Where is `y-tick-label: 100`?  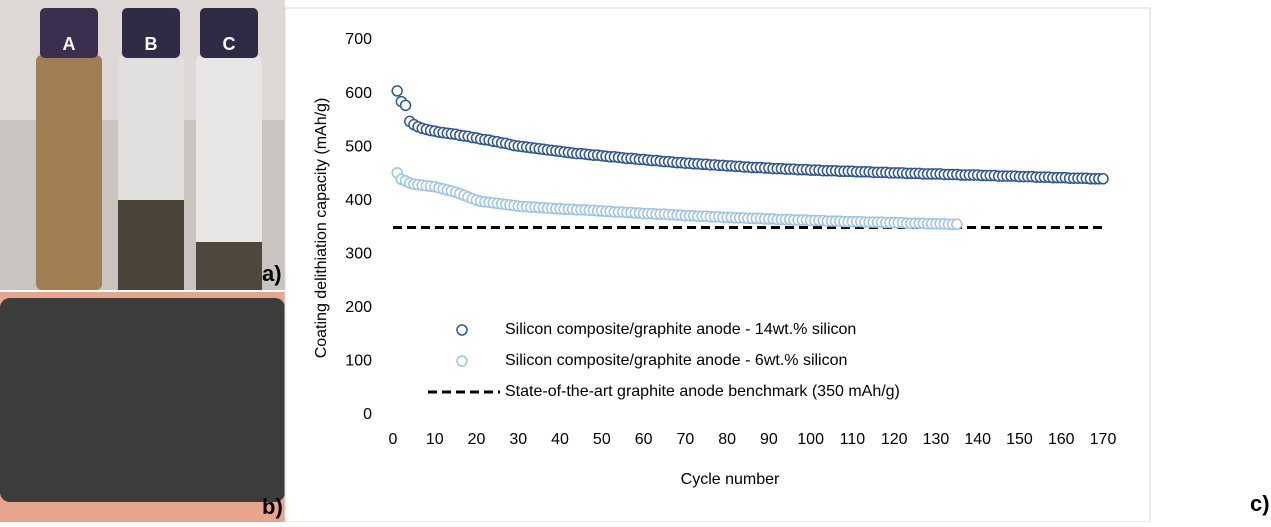 y-tick-label: 100 is located at coordinates (358, 361).